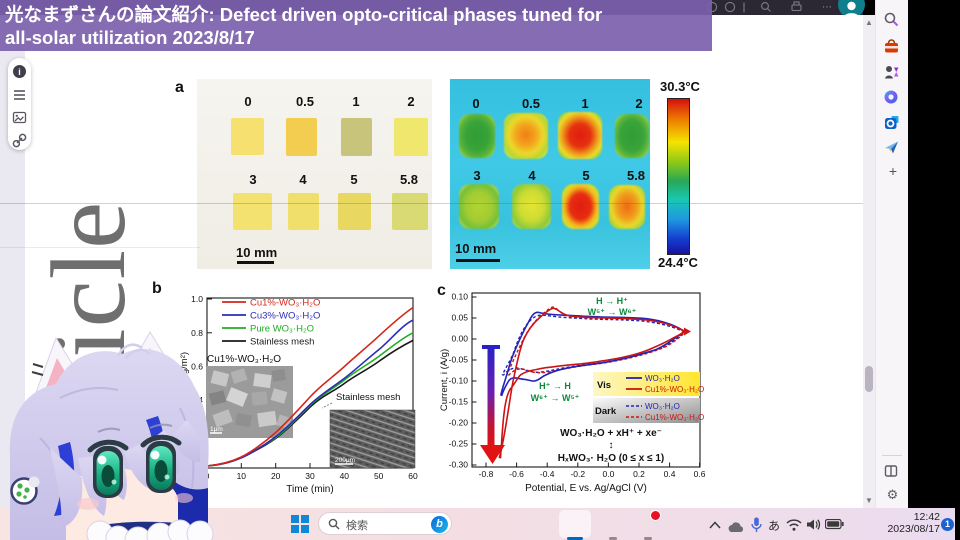 Image resolution: width=960 pixels, height=540 pixels. What do you see at coordinates (111, 435) in the screenshot?
I see `vtuber-avatar` at bounding box center [111, 435].